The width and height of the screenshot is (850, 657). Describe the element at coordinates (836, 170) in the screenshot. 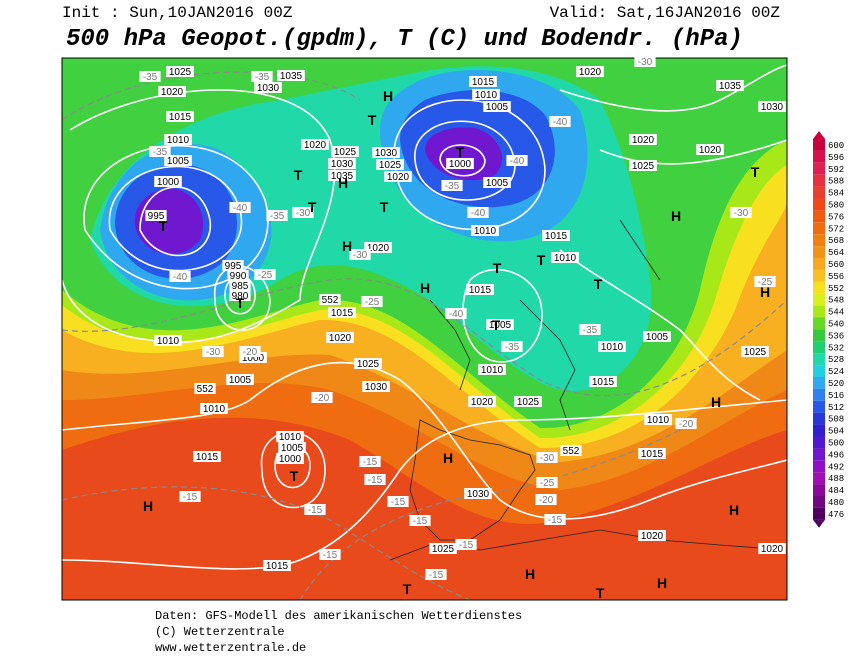

I see `colorbar-label: 592` at that location.